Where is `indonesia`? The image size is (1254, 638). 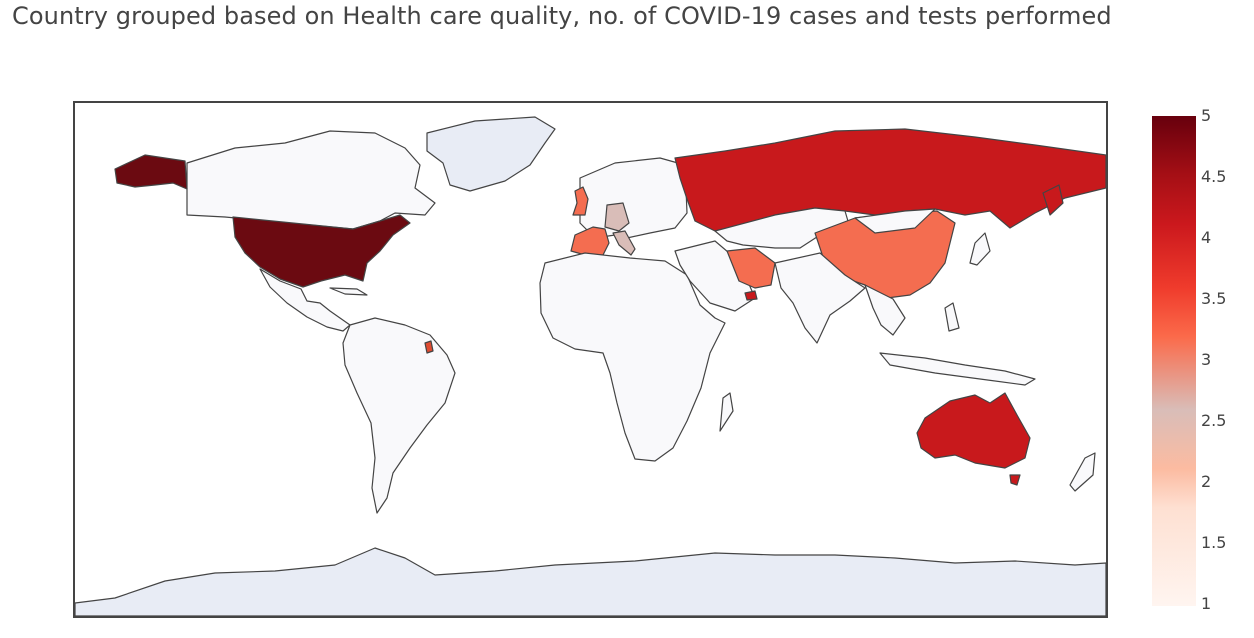
indonesia is located at coordinates (957, 369).